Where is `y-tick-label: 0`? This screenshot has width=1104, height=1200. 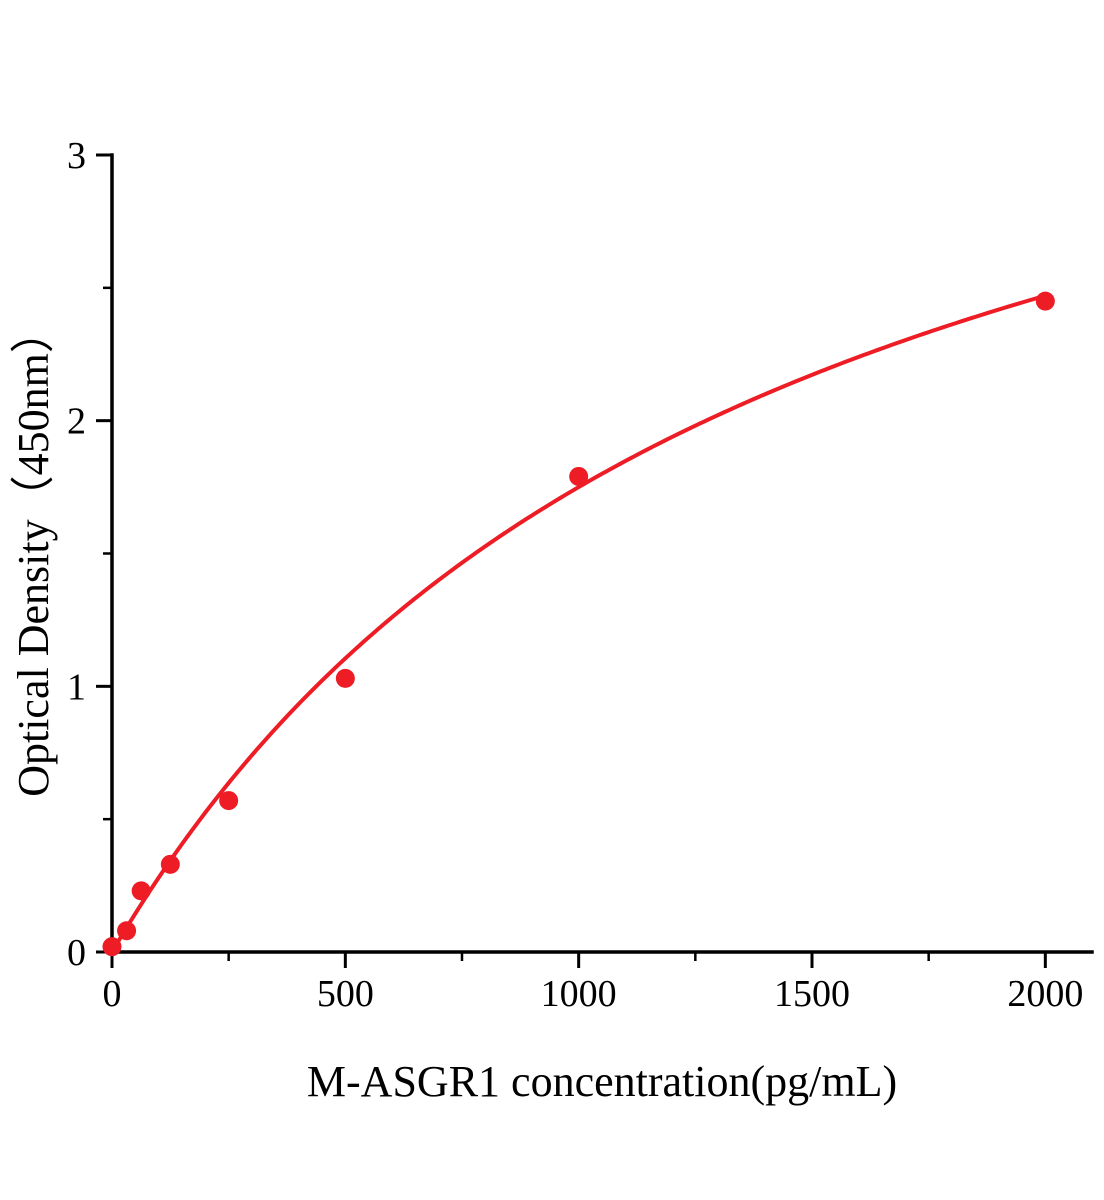 y-tick-label: 0 is located at coordinates (76, 953).